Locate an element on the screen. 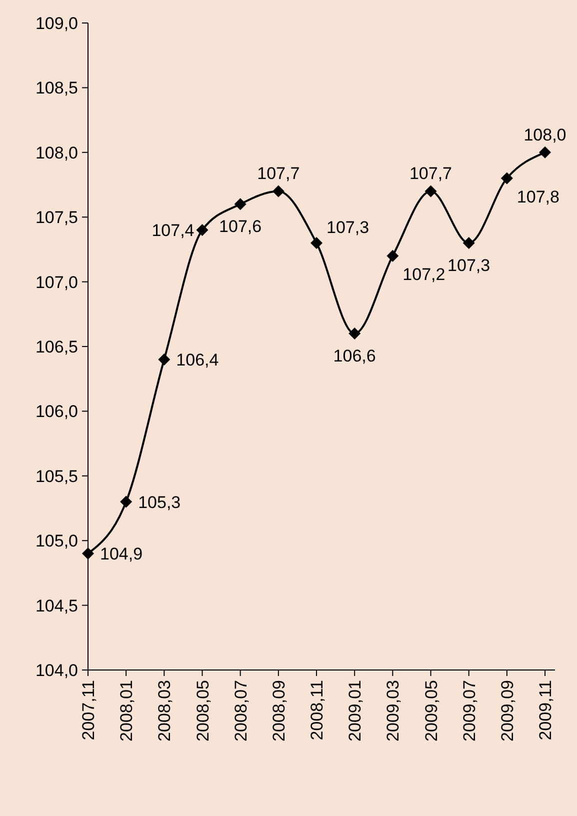  y-tick-label: 104,5 is located at coordinates (56, 606).